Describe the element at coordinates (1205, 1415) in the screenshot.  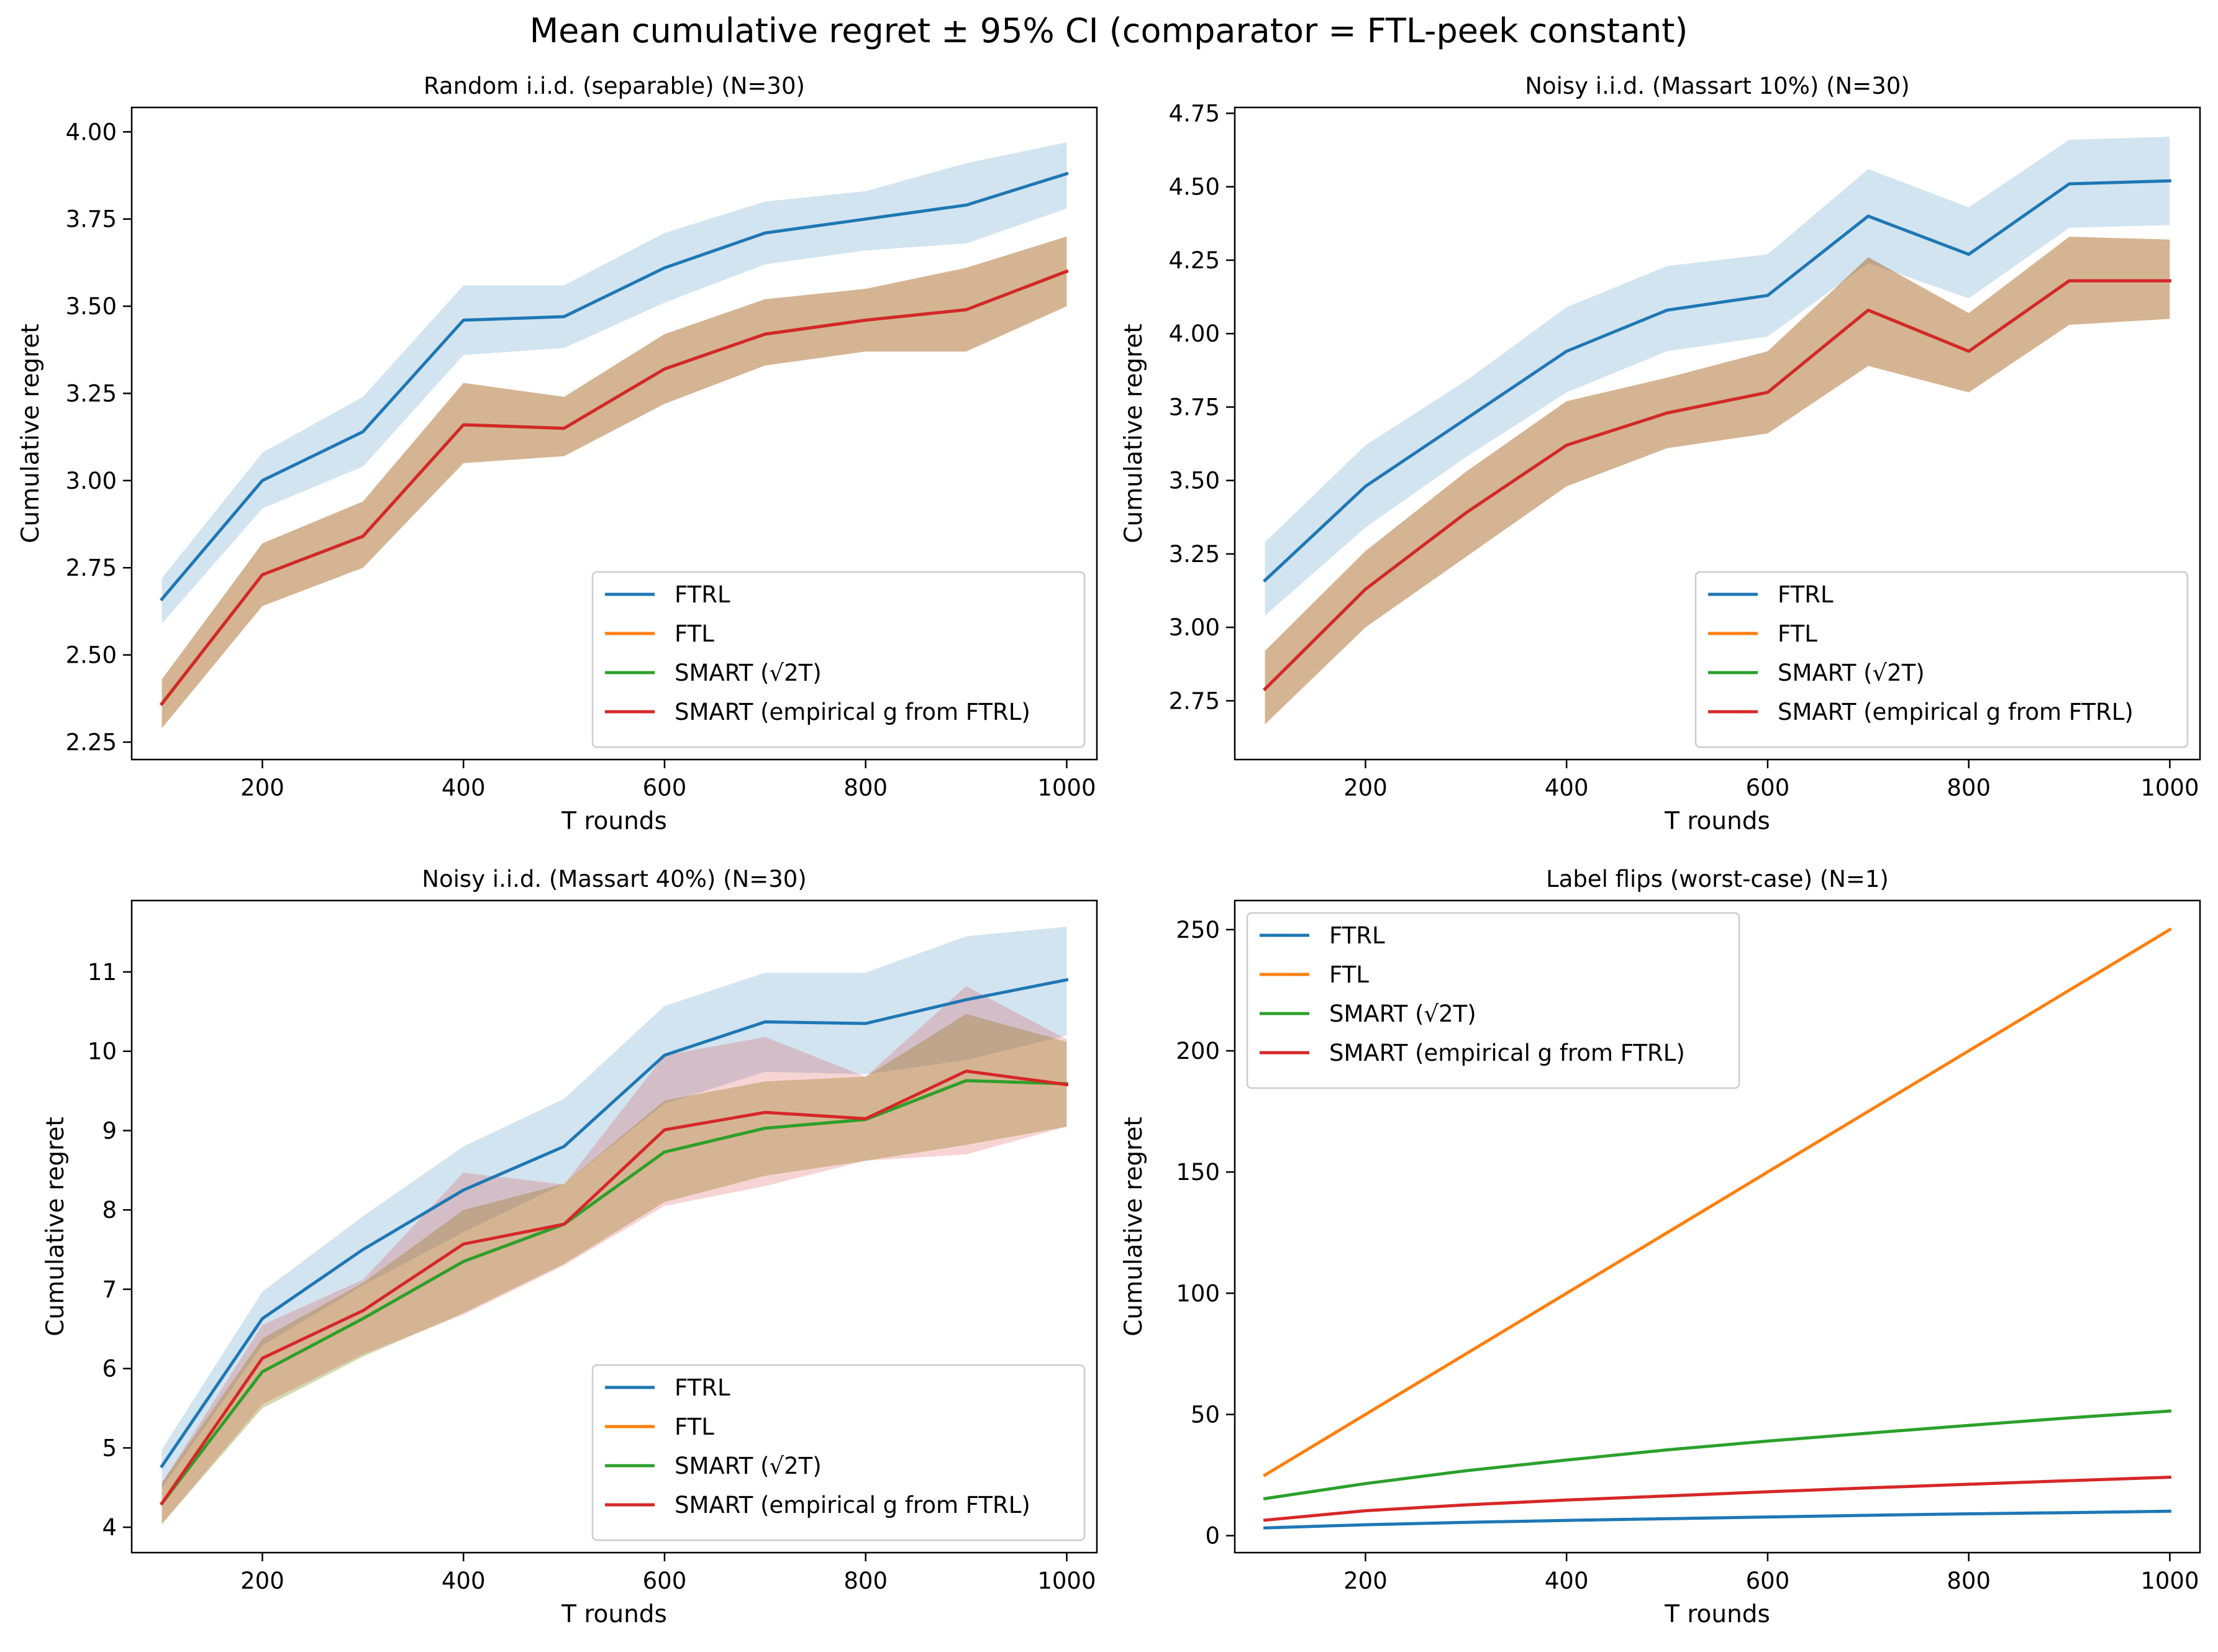
I see `y-tick-label: 50` at that location.